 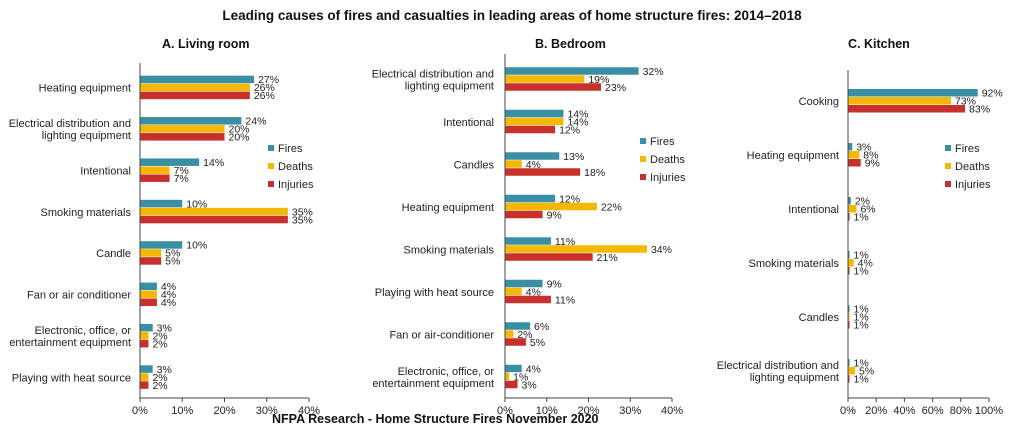 What do you see at coordinates (570, 44) in the screenshot?
I see `panel-title: B. Bedroom` at bounding box center [570, 44].